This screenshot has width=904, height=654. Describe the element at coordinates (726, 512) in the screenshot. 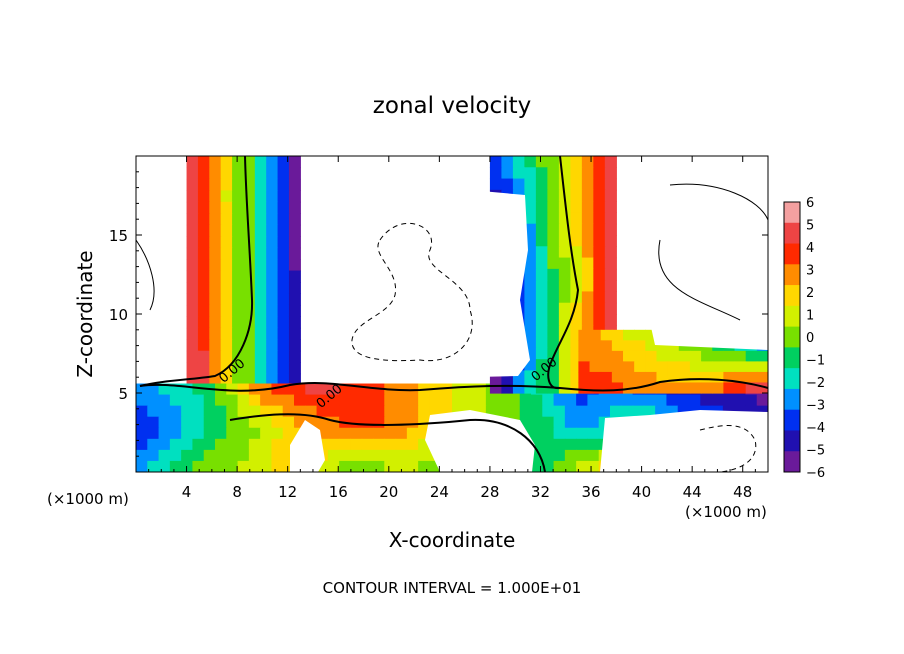

I see `x-unit-right: (×1000 m)` at that location.